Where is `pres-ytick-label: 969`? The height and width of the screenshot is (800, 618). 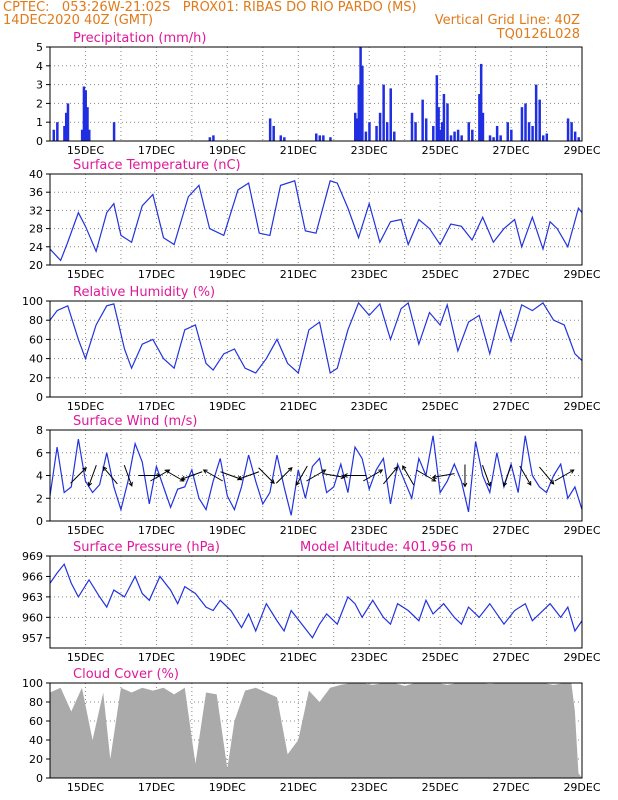
pres-ytick-label: 969 is located at coordinates (32, 556).